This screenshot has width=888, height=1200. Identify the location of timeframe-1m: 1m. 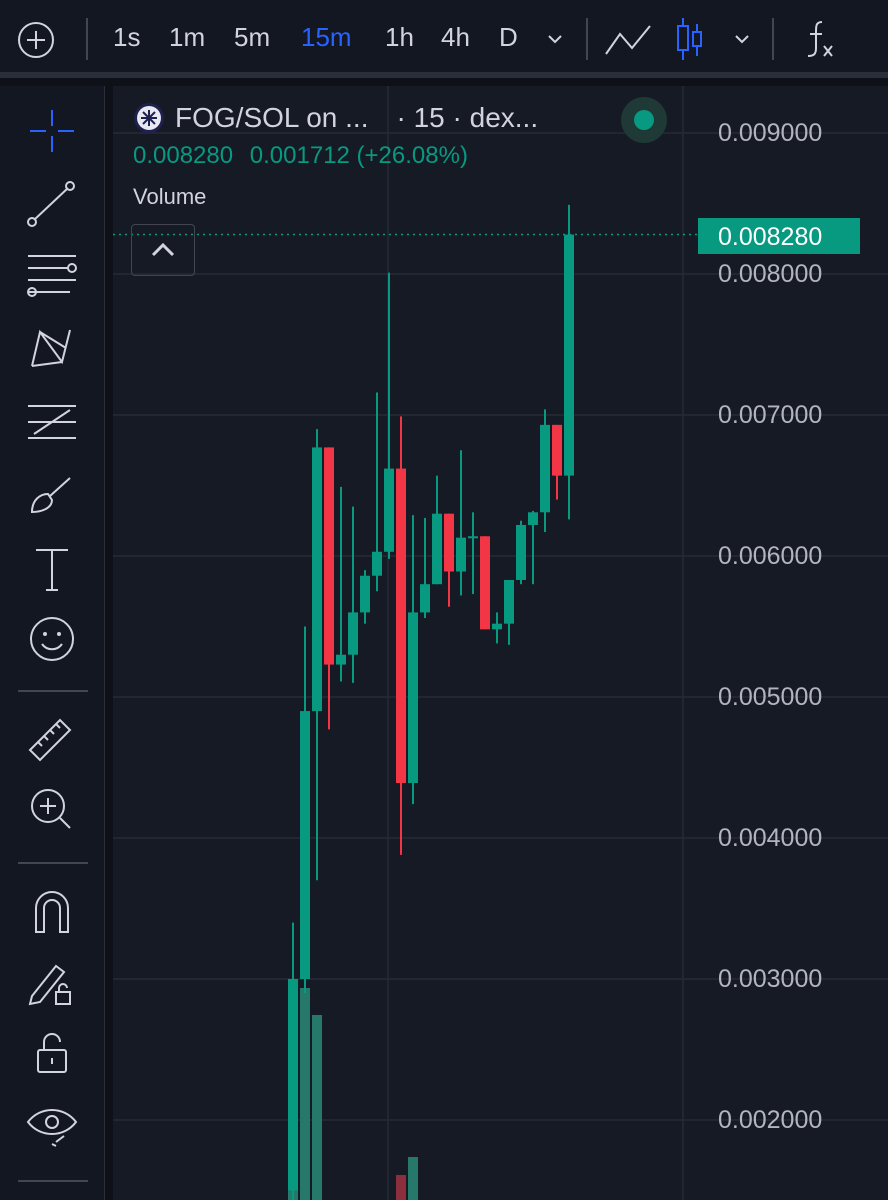
(187, 37).